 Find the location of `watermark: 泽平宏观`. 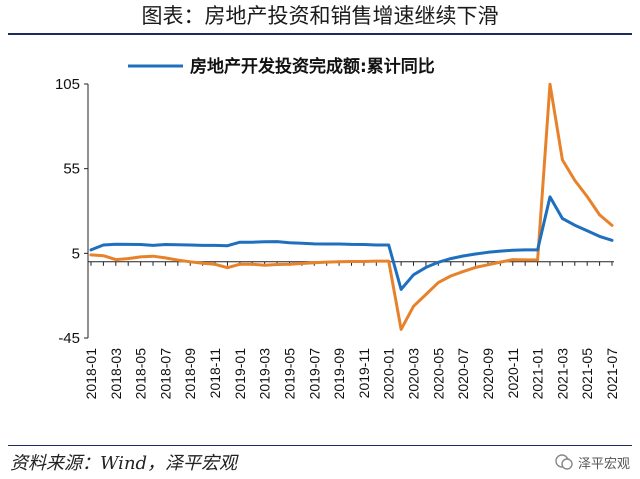

watermark: 泽平宏观 is located at coordinates (592, 462).